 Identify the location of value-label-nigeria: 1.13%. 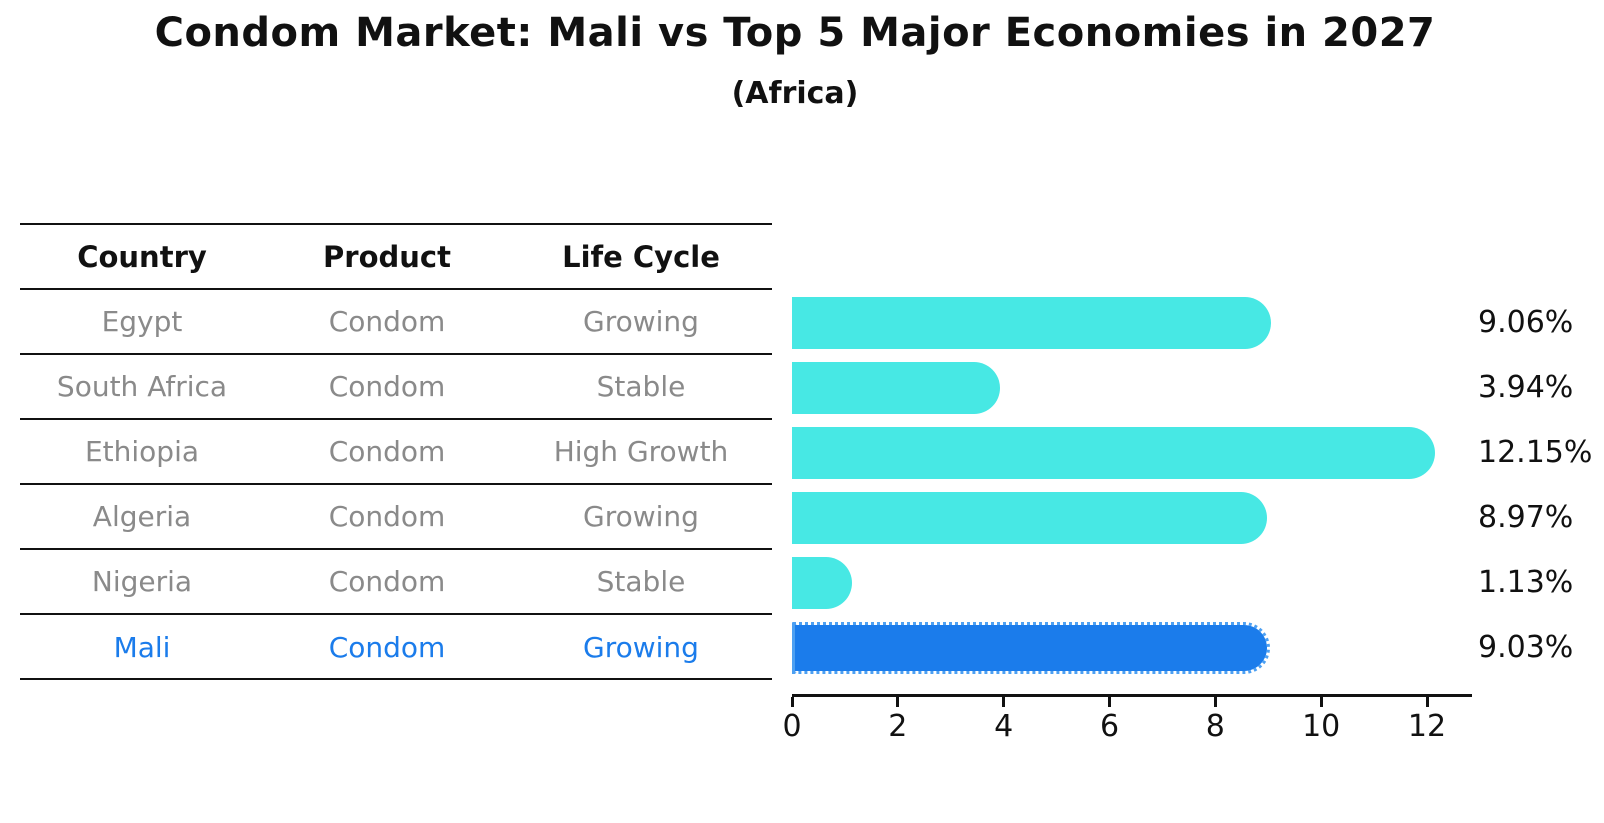
(1526, 582).